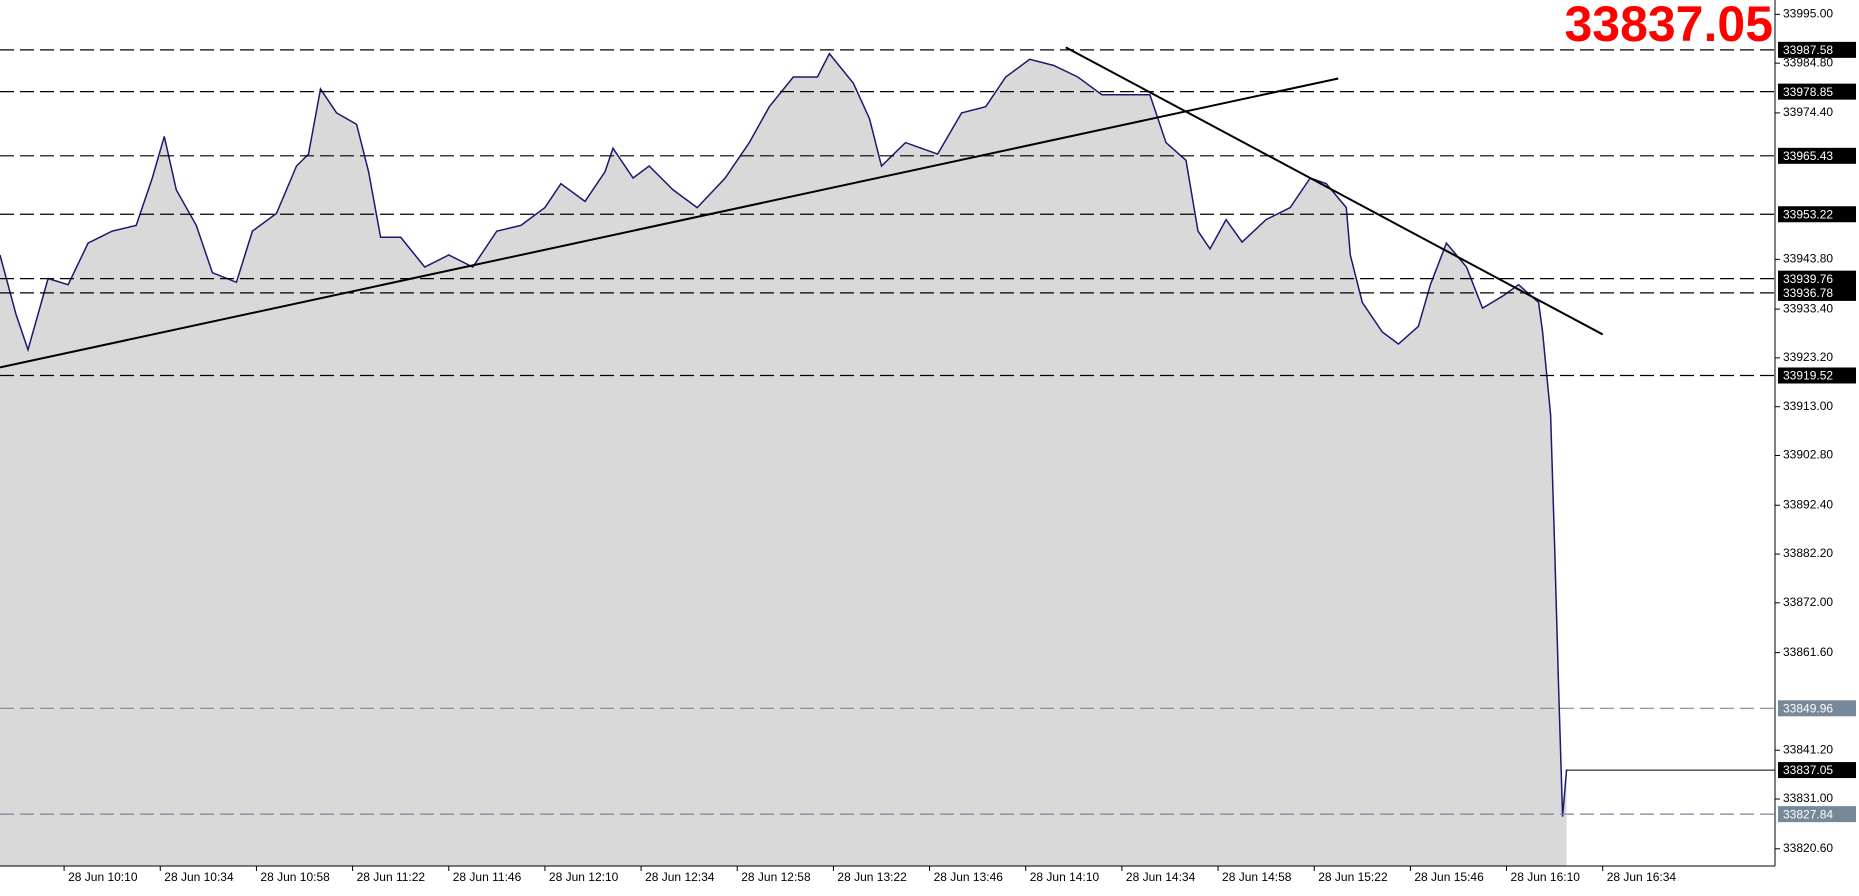 The image size is (1859, 896). What do you see at coordinates (1808, 258) in the screenshot?
I see `y-tick-label: 33943.80` at bounding box center [1808, 258].